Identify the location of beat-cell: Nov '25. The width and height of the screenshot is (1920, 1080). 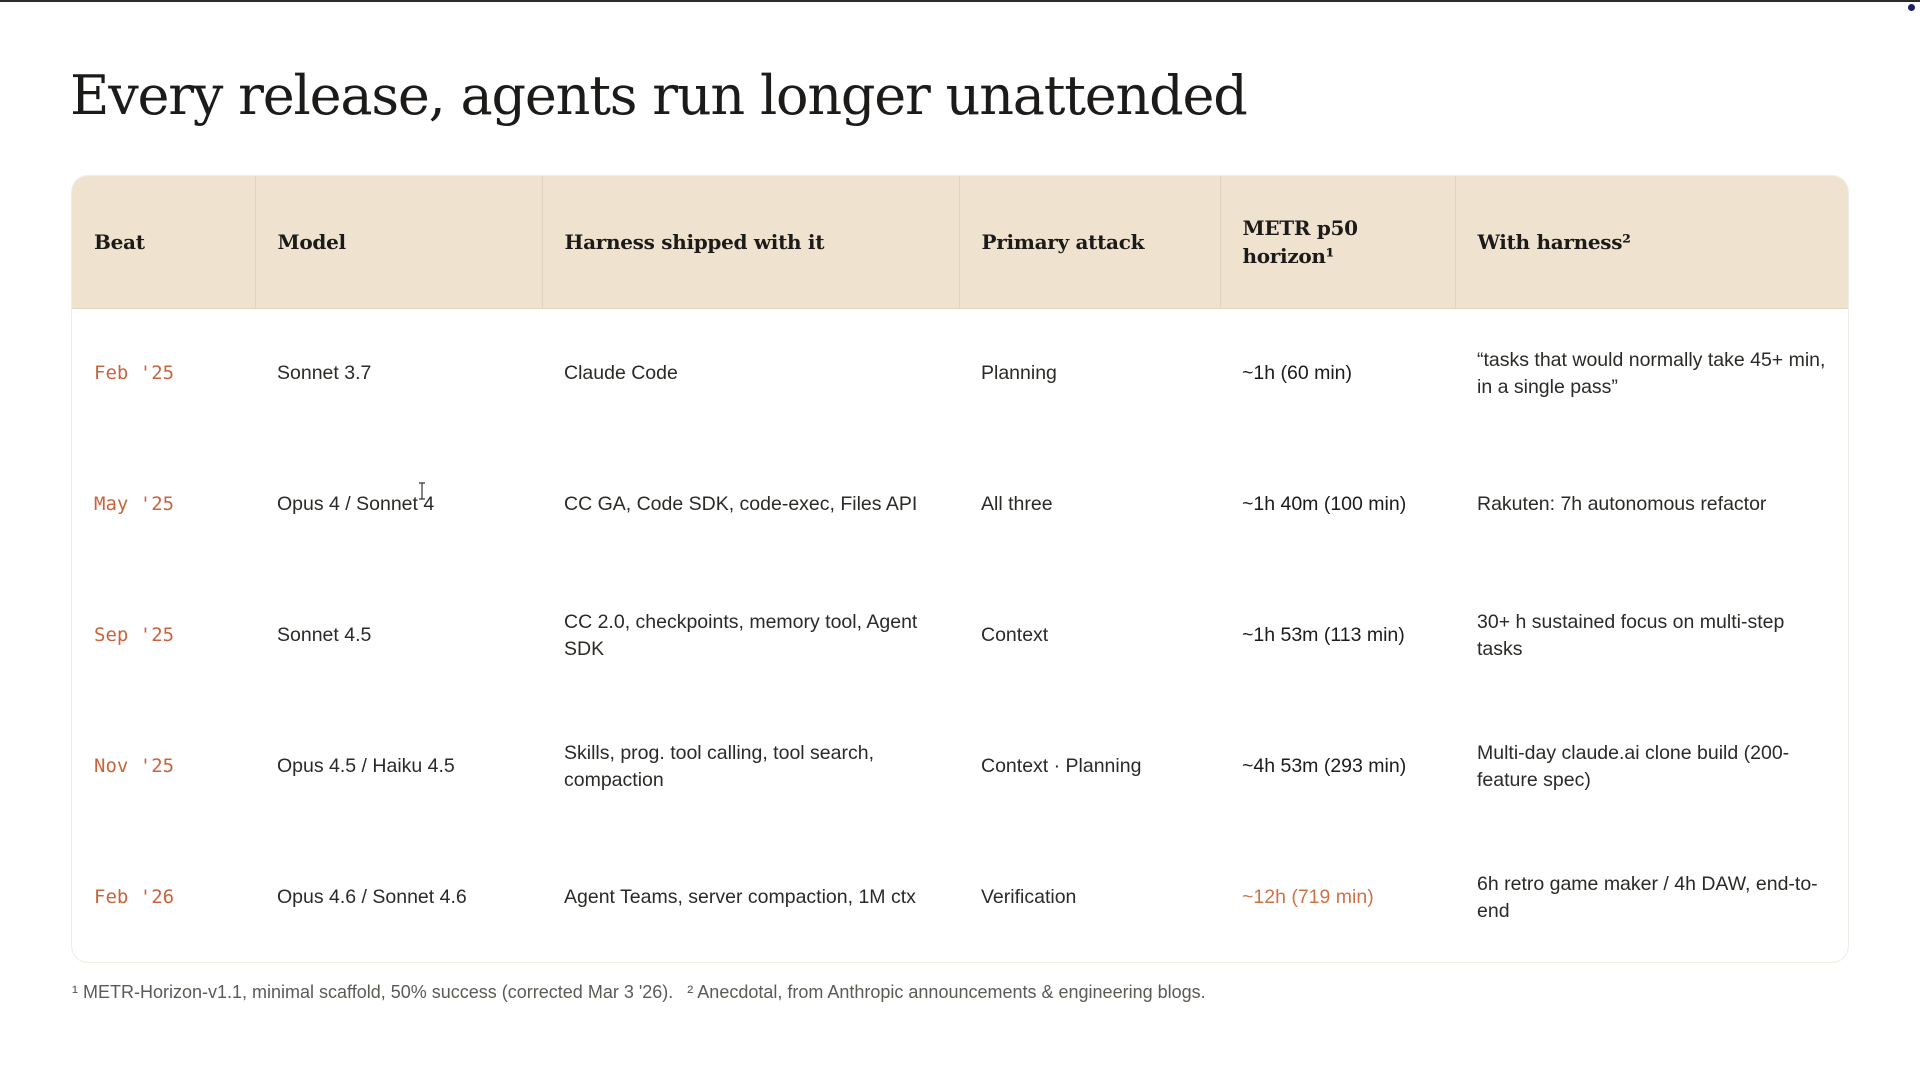
(134, 766).